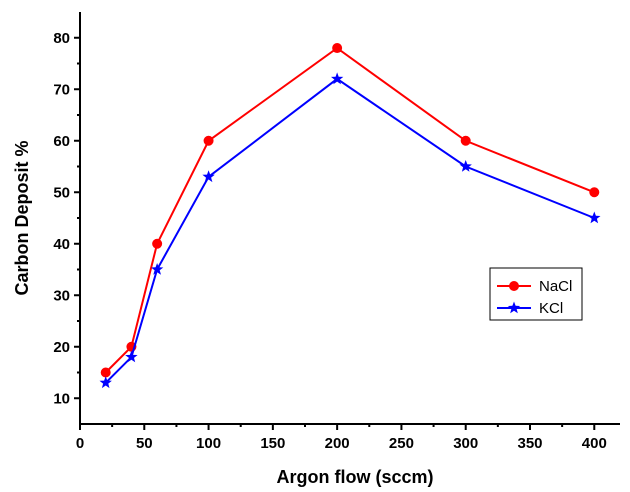  I want to click on y-tick-label: 30, so click(61, 295).